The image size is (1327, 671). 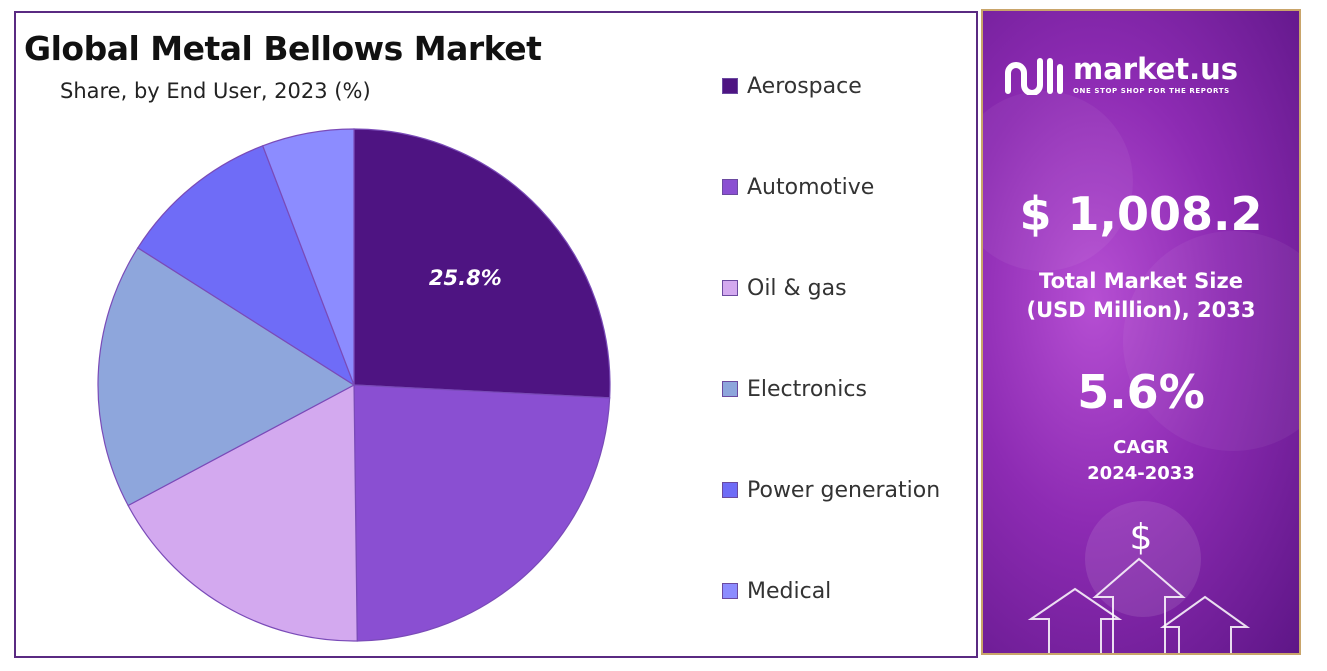 I want to click on legend-item-electronics: Electronics, so click(x=794, y=389).